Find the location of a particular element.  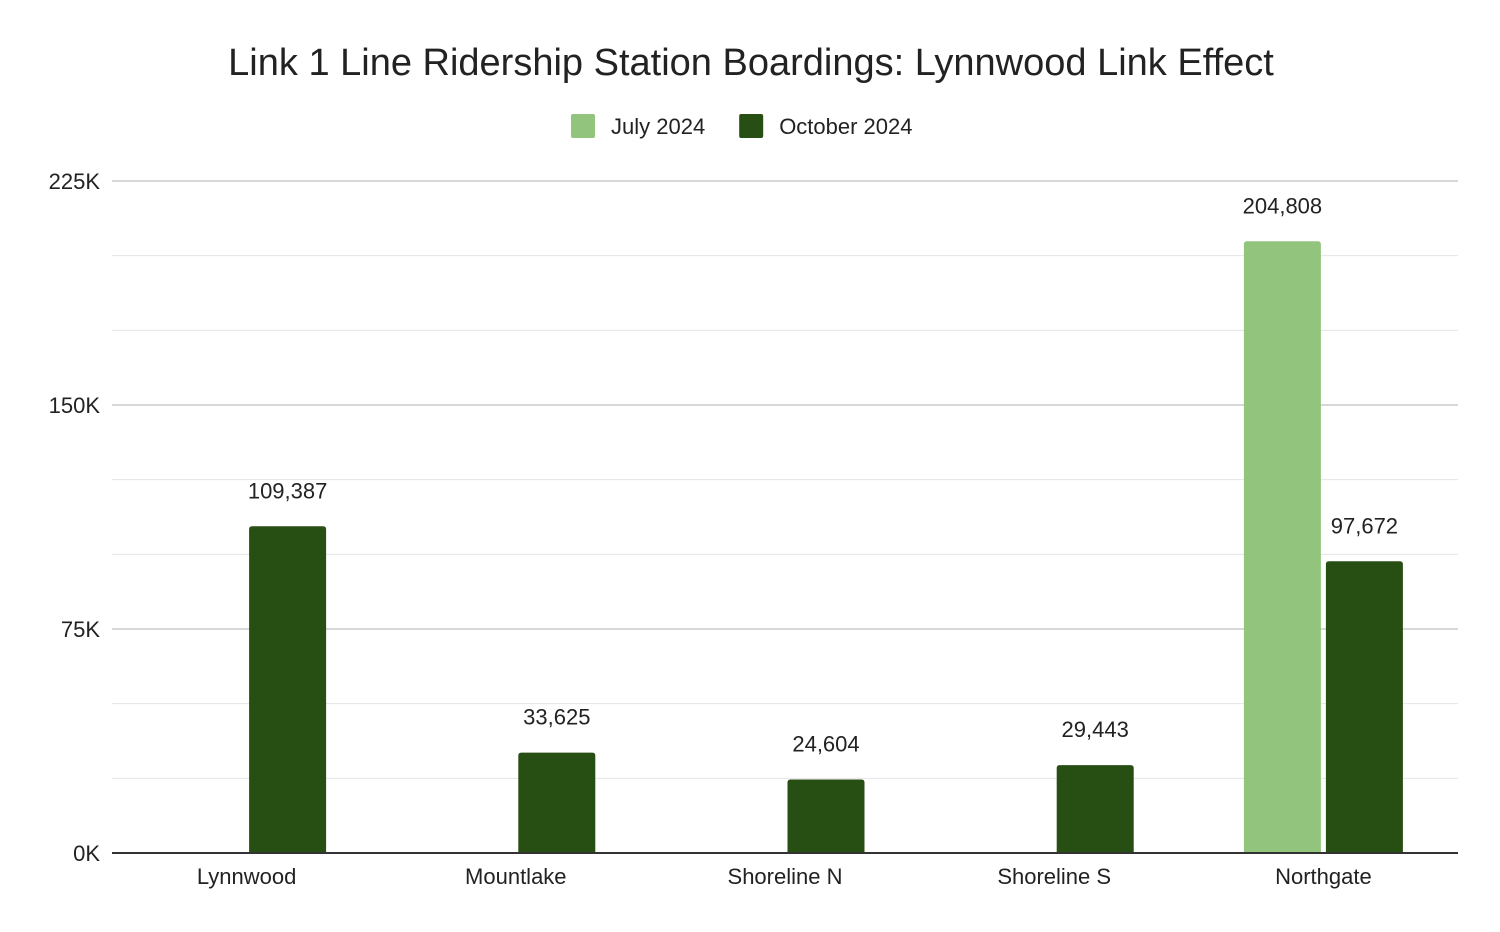

x-tick-label: Shoreline N is located at coordinates (785, 876).